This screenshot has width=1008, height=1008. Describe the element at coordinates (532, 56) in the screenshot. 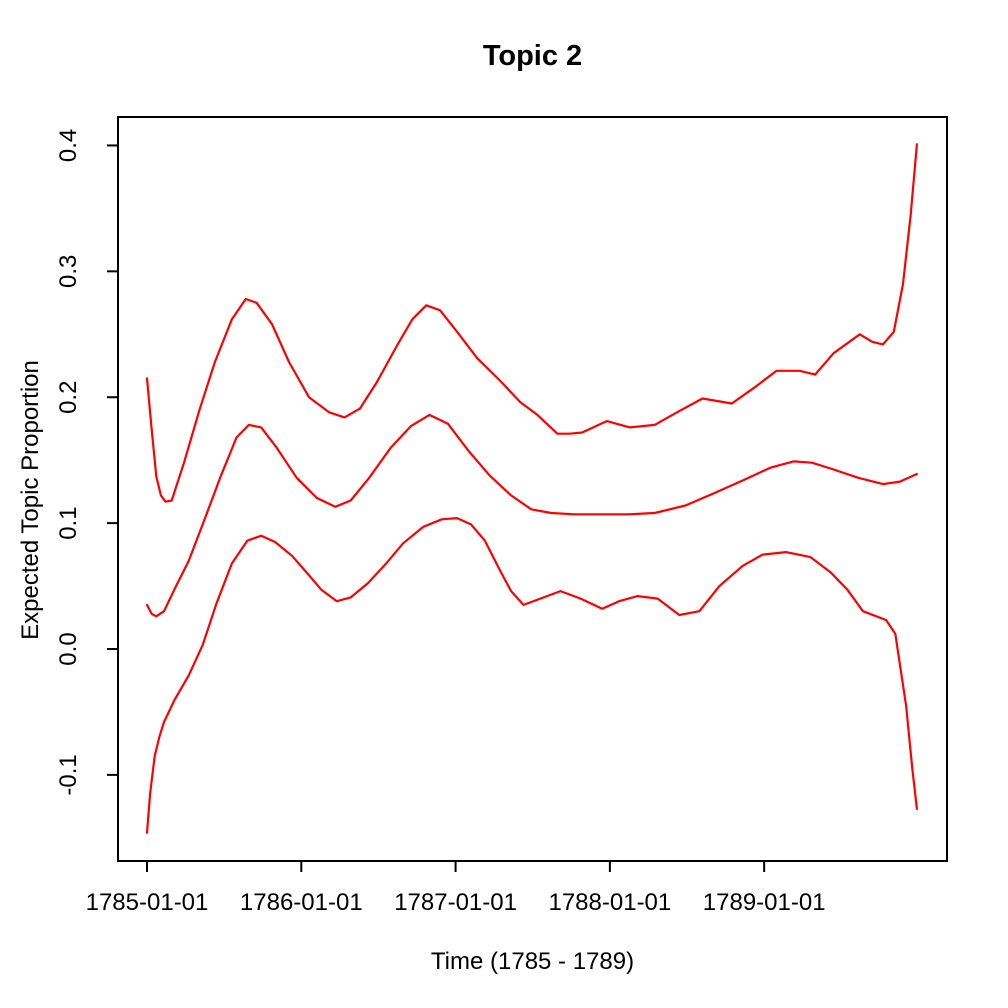

I see `chart-title: Topic 2` at that location.